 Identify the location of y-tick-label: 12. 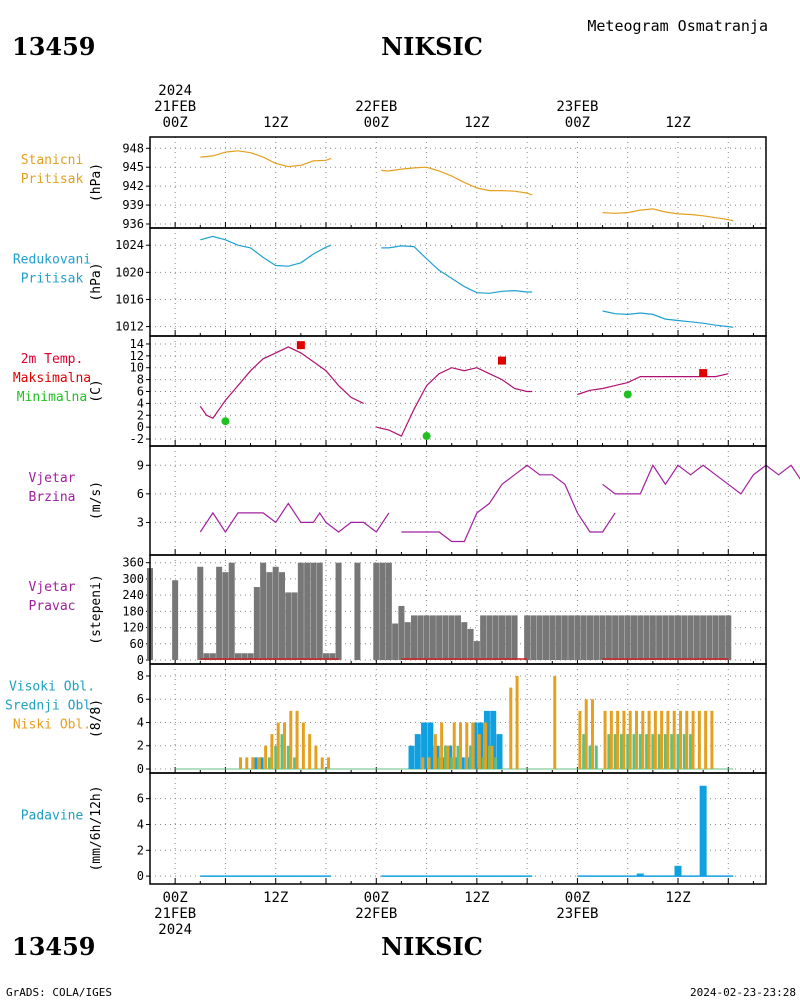
(137, 356).